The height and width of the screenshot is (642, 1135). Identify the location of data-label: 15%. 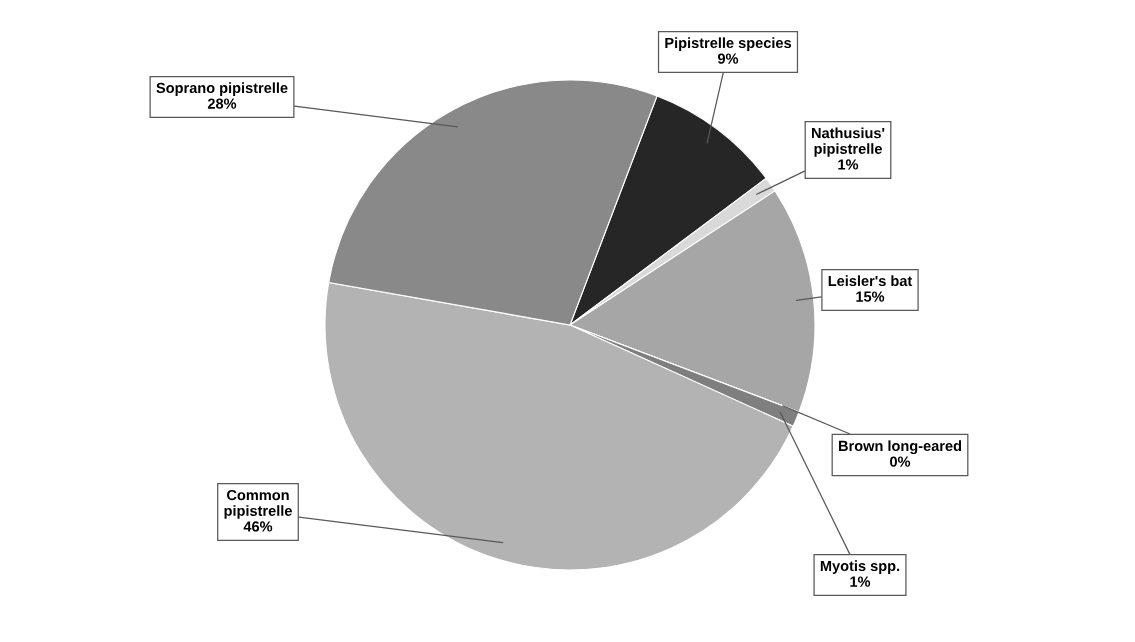
(870, 296).